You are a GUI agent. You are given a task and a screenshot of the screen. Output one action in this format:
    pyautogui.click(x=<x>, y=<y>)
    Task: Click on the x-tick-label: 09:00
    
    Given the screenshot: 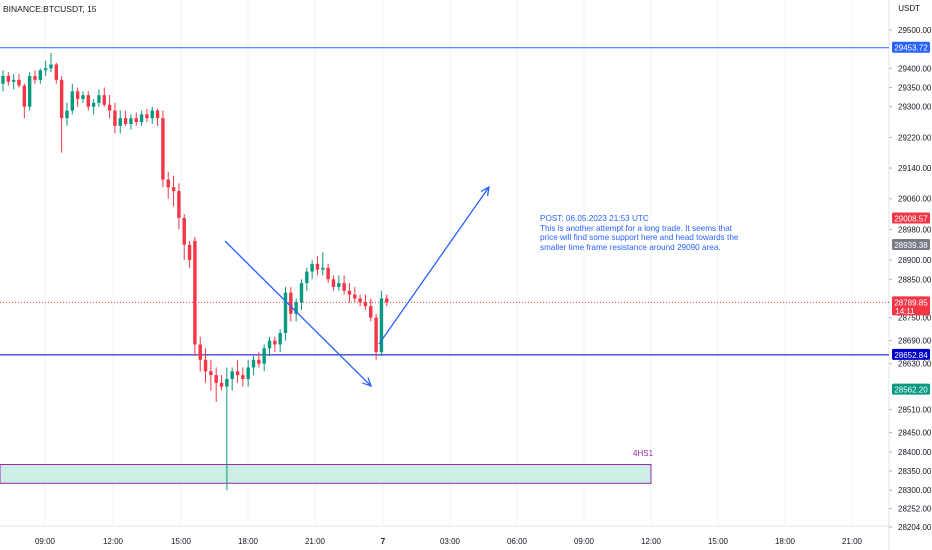 What is the action you would take?
    pyautogui.click(x=45, y=541)
    